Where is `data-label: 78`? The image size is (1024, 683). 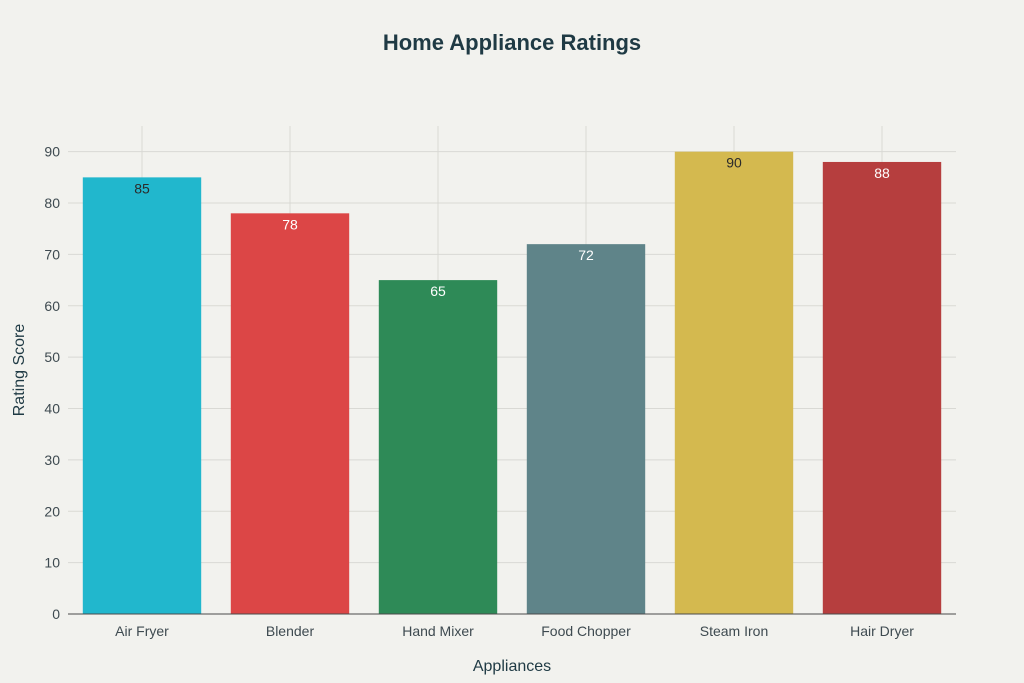
data-label: 78 is located at coordinates (290, 224).